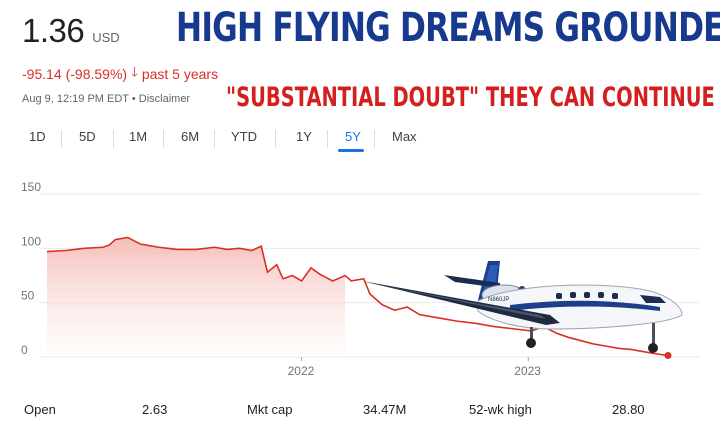  What do you see at coordinates (31, 241) in the screenshot?
I see `y-tick-label: 100` at bounding box center [31, 241].